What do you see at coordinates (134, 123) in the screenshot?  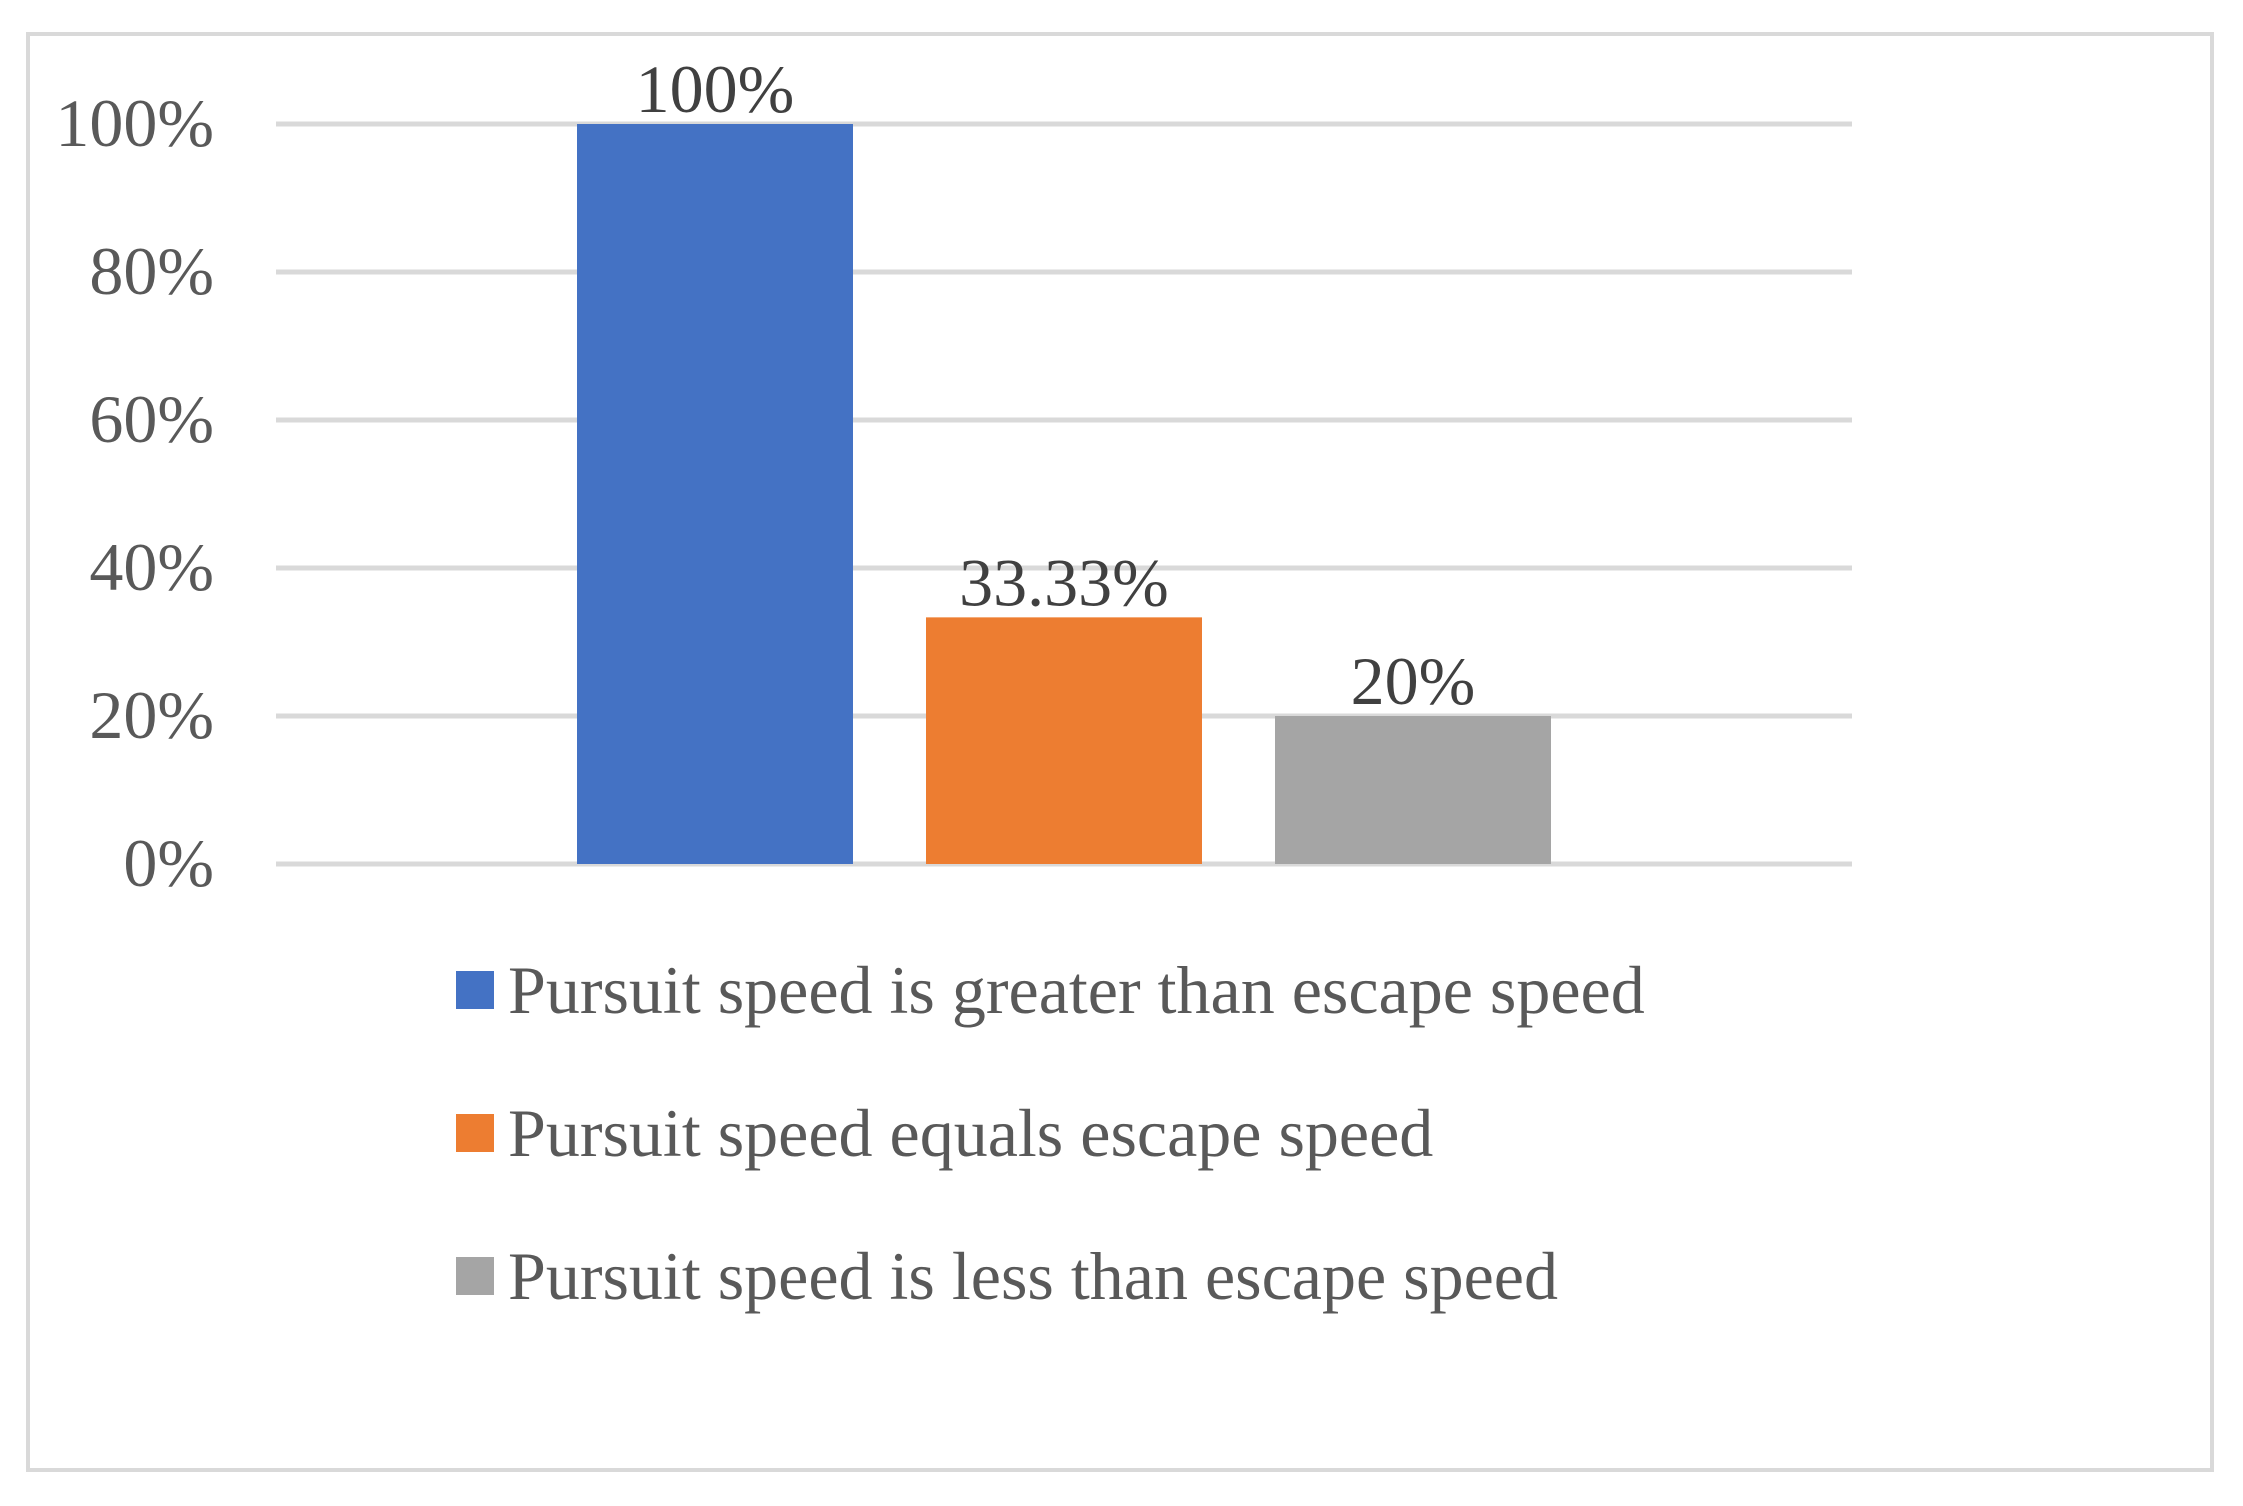 I see `y-tick-label: 100%` at bounding box center [134, 123].